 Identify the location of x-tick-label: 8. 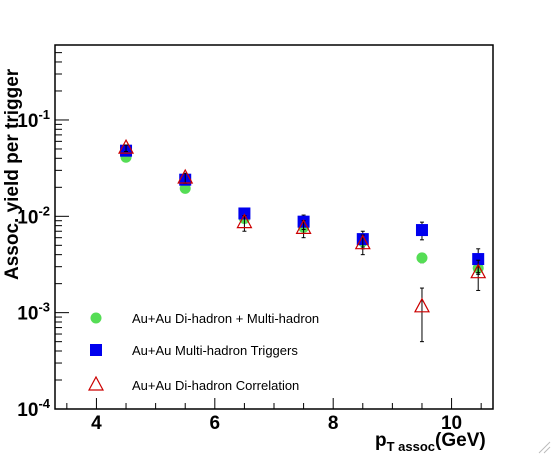
(333, 423).